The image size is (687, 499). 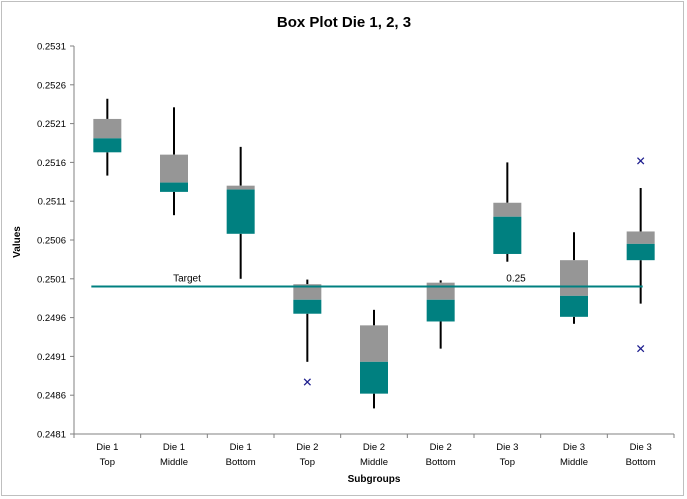 I want to click on target-label: Target, so click(x=187, y=279).